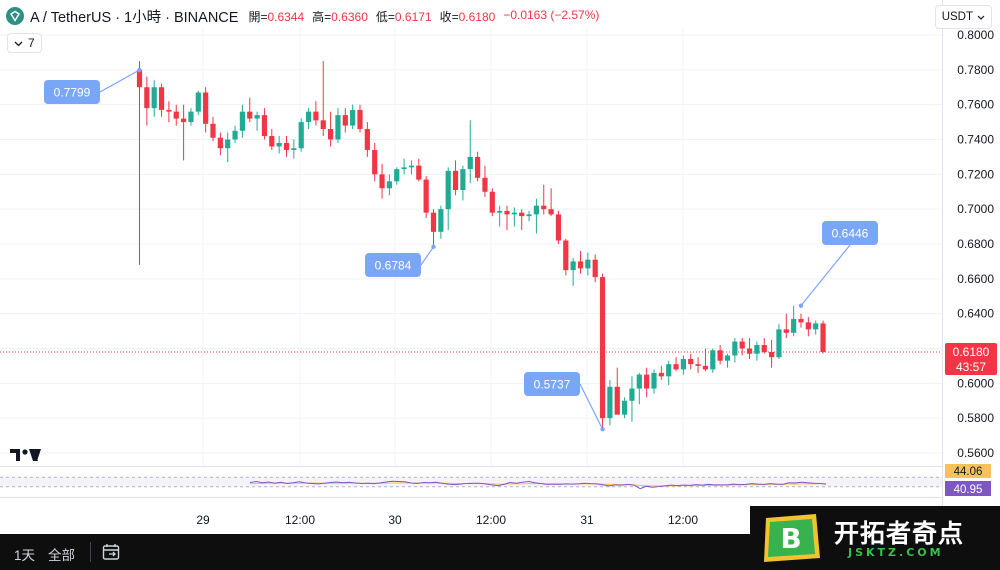  What do you see at coordinates (322, 16) in the screenshot?
I see `high-label: 高=` at bounding box center [322, 16].